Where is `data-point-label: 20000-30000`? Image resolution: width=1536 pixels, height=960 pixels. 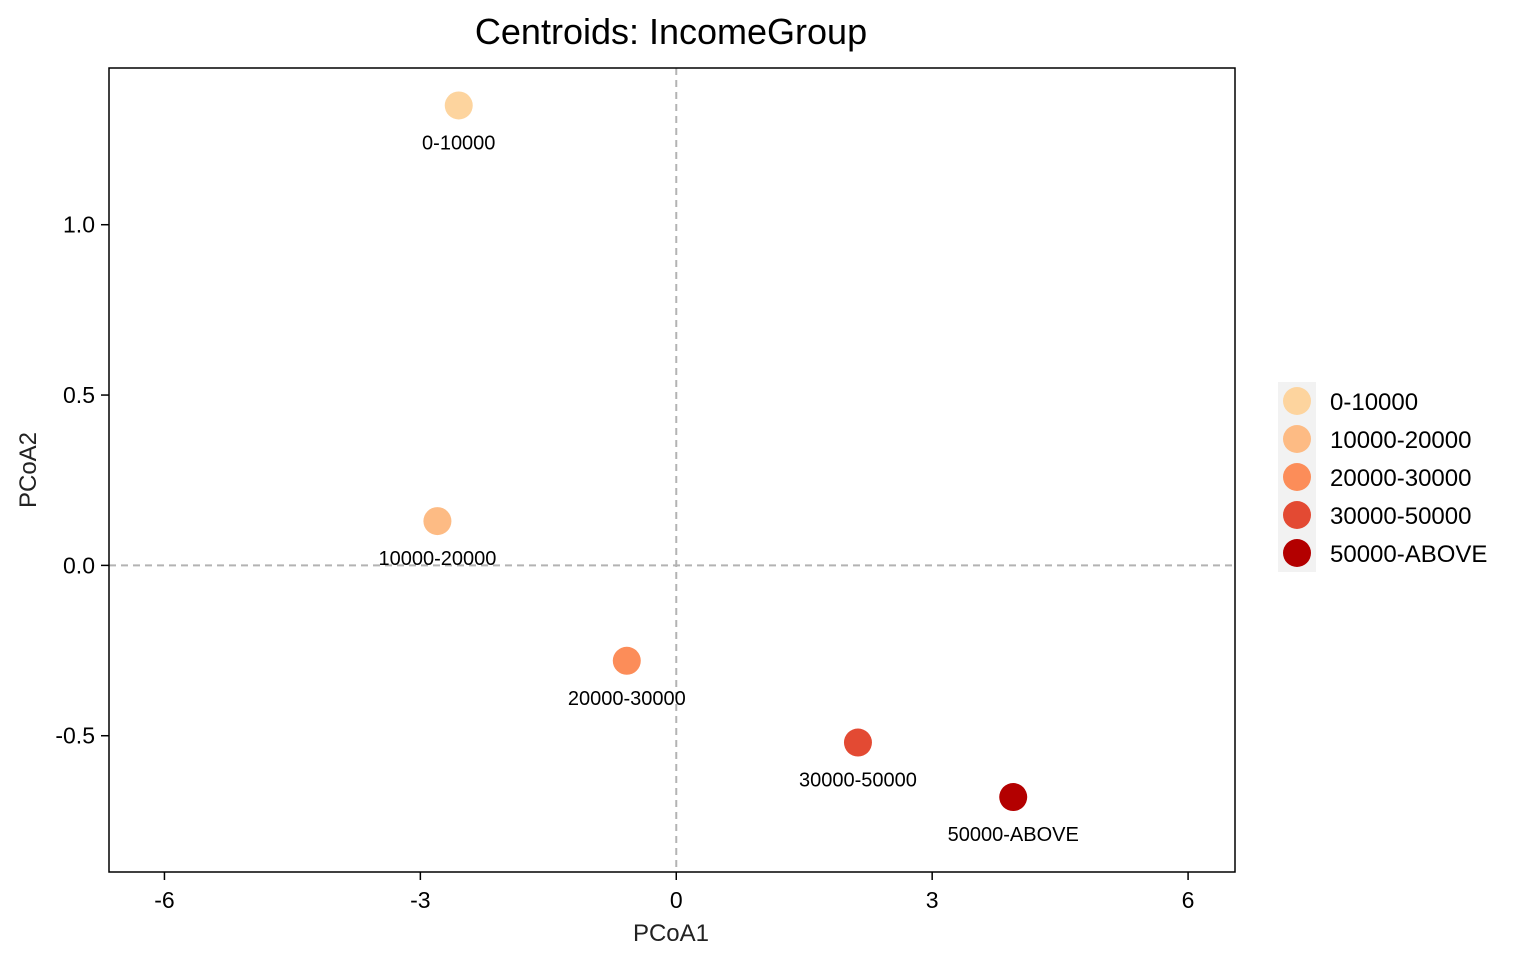
data-point-label: 20000-30000 is located at coordinates (627, 699).